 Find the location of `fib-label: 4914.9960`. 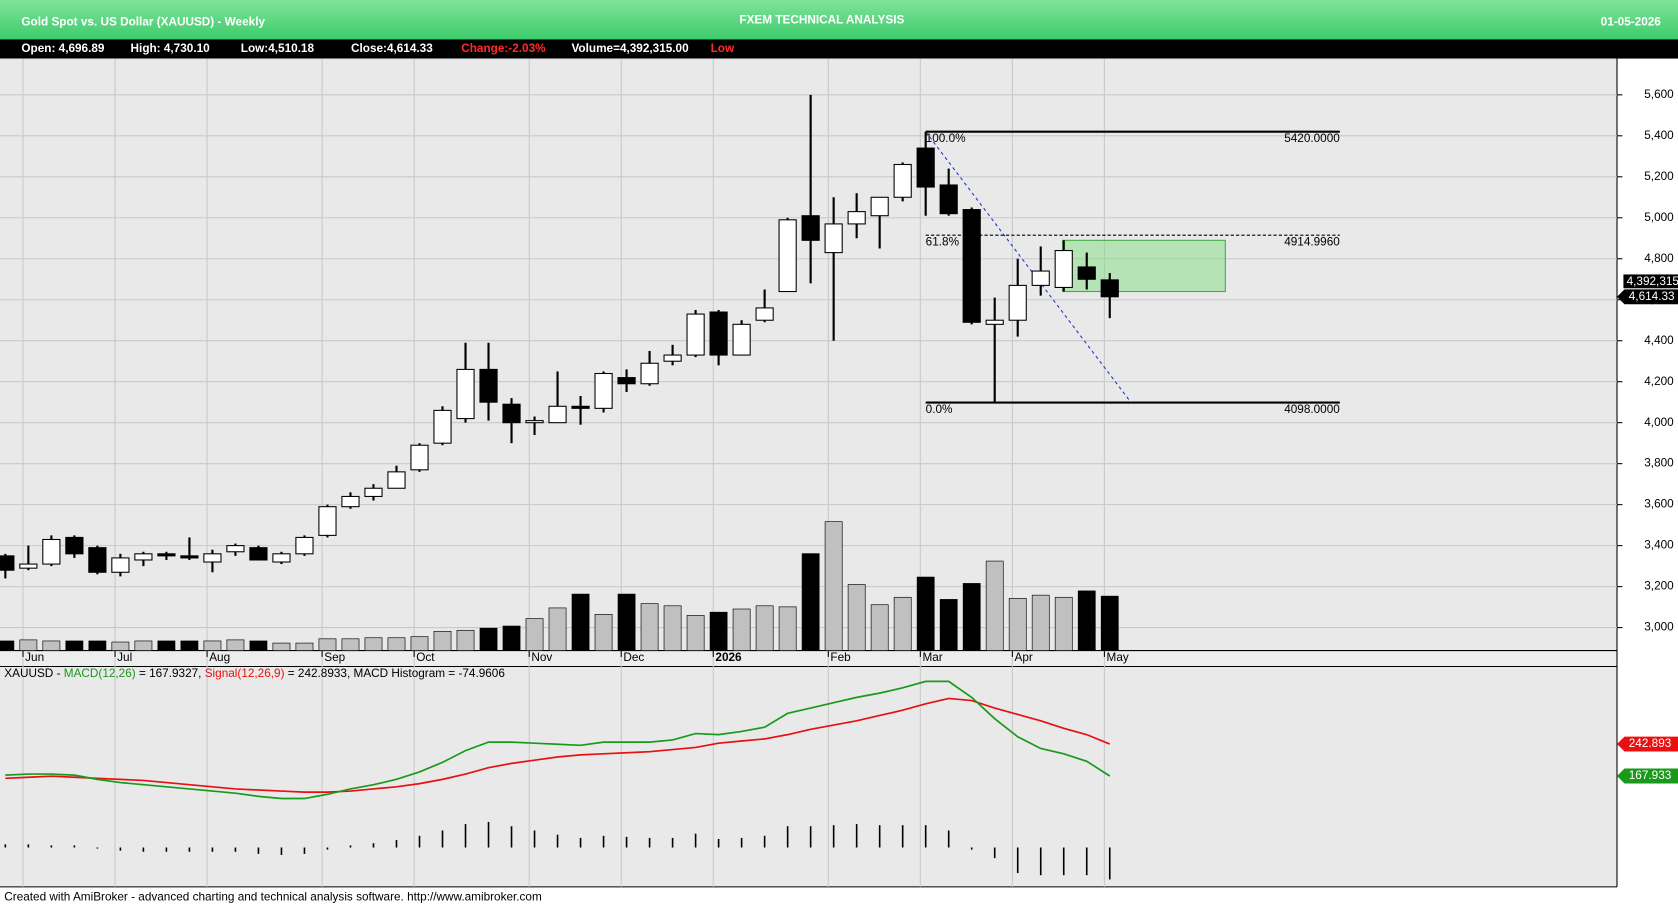

fib-label: 4914.9960 is located at coordinates (1312, 242).